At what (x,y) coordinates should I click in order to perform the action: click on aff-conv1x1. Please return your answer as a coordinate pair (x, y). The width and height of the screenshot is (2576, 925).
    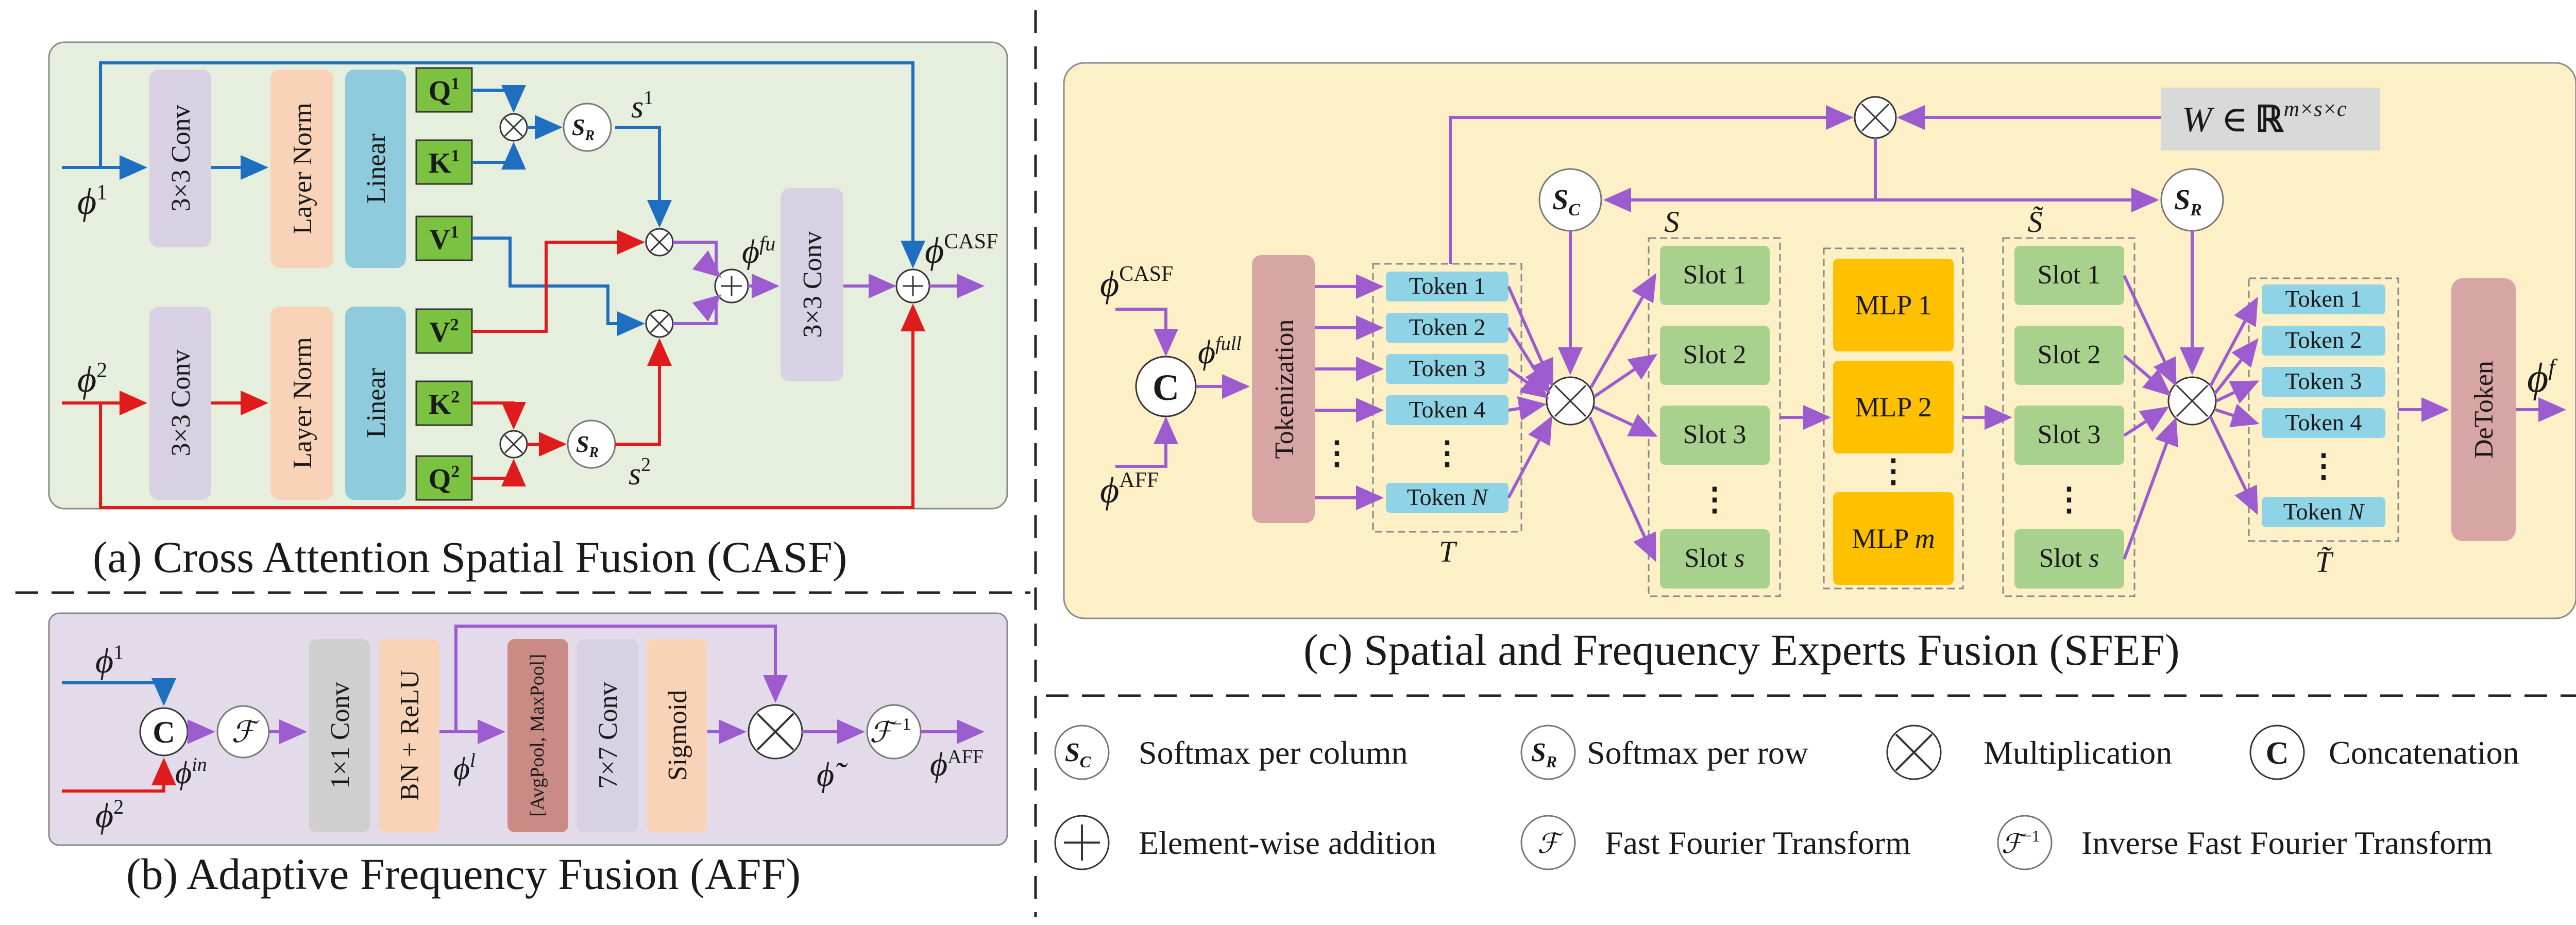
    Looking at the image, I should click on (339, 735).